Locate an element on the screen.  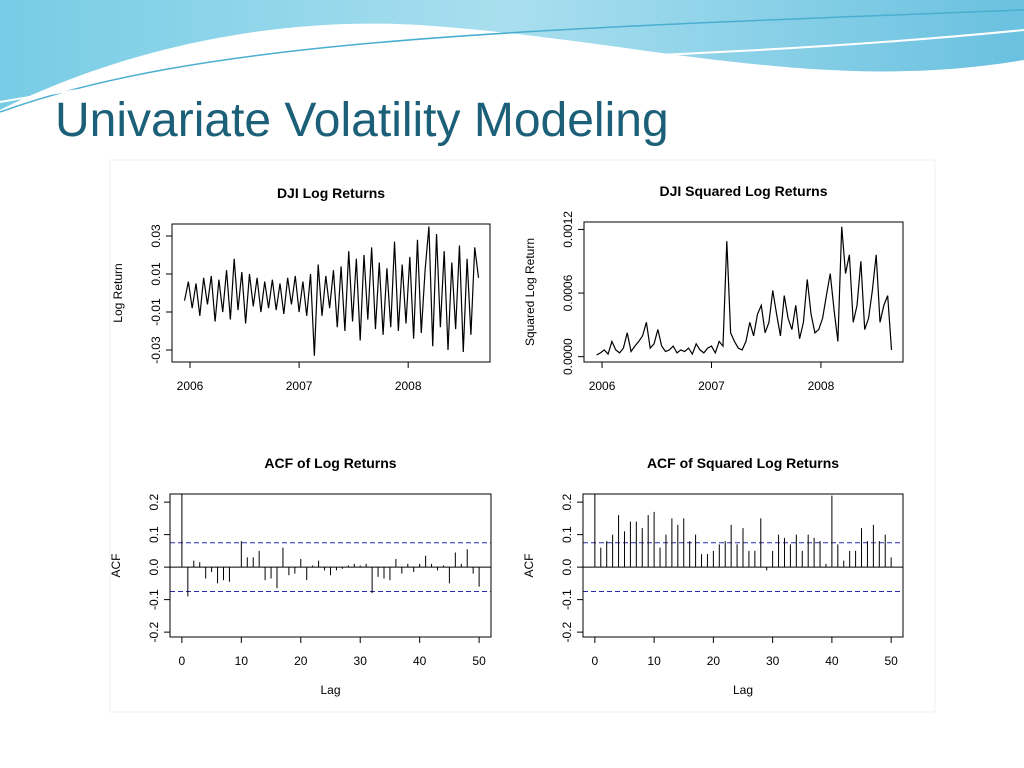
plot-title: ACF of Log Returns is located at coordinates (330, 463).